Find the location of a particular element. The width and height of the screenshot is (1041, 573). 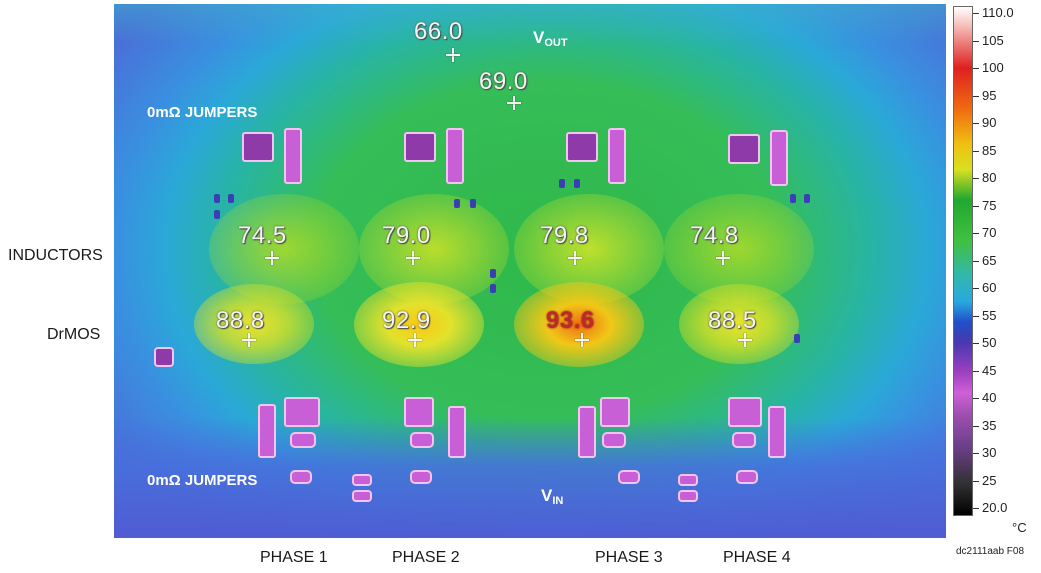

phase-1-label: PHASE 1 is located at coordinates (294, 557).